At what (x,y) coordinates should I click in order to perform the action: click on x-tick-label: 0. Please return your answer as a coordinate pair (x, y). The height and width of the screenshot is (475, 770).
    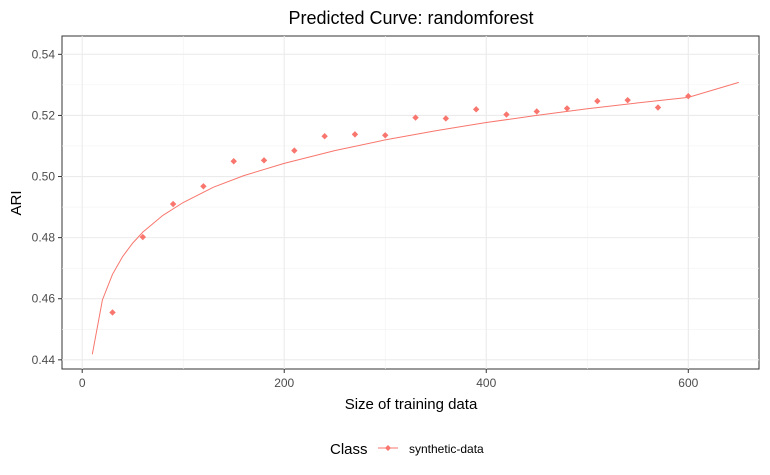
    Looking at the image, I should click on (82, 383).